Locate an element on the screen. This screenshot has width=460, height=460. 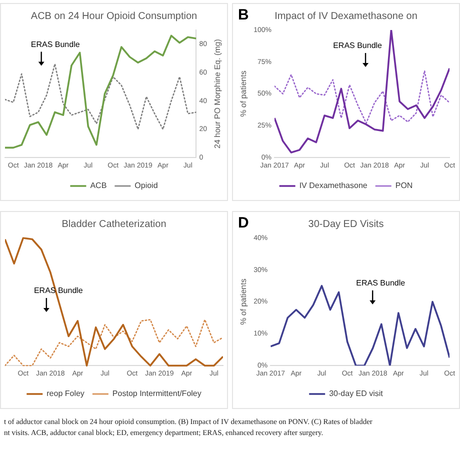
legend-label: 30-day ED visit is located at coordinates (356, 393).